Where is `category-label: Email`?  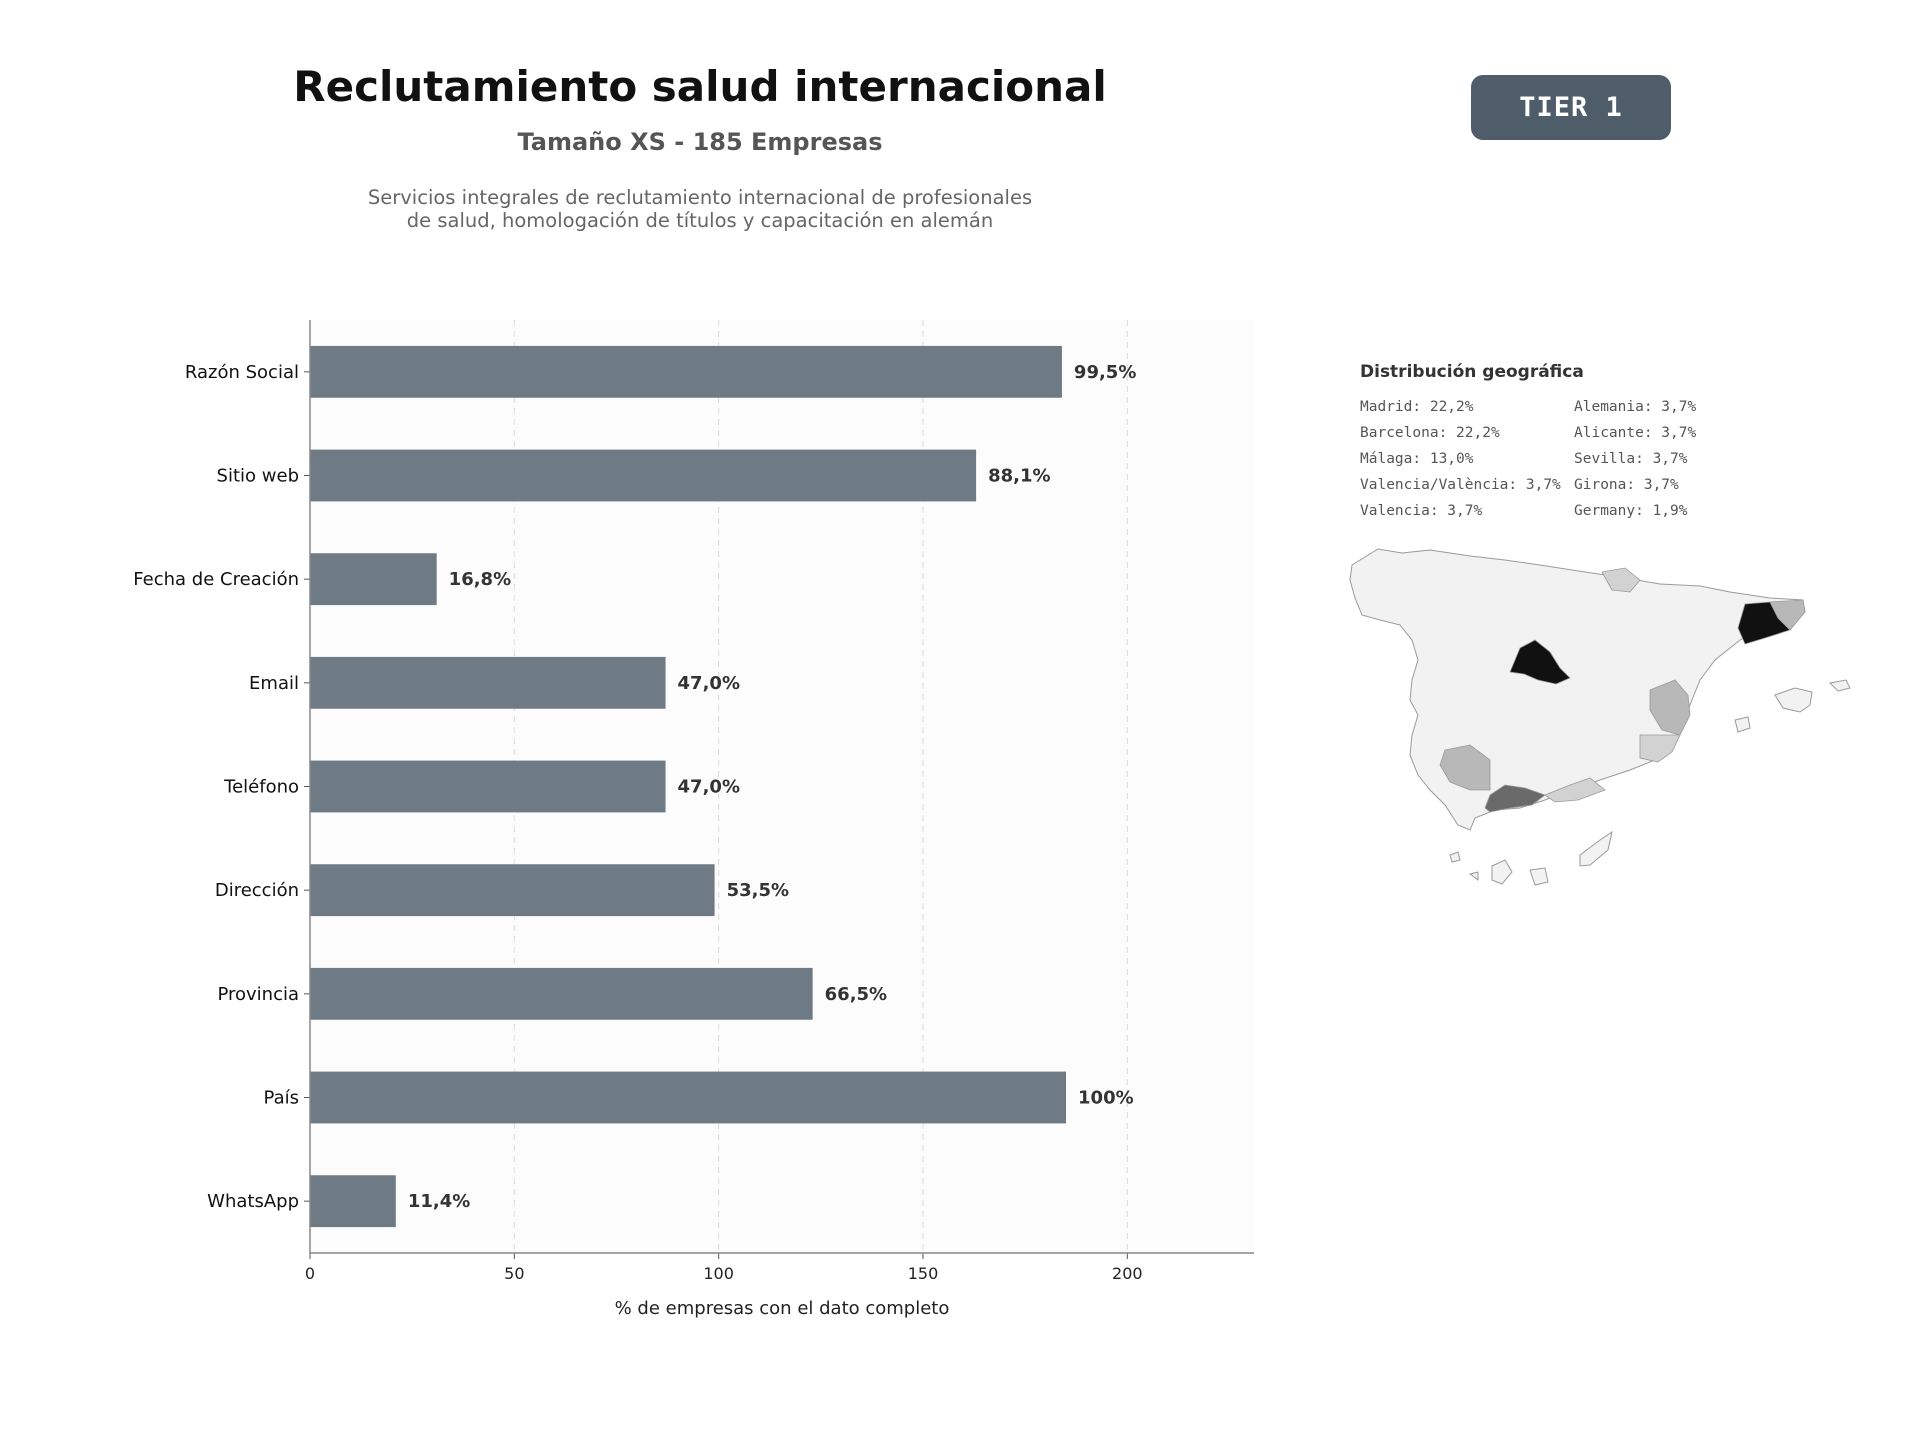 category-label: Email is located at coordinates (274, 683).